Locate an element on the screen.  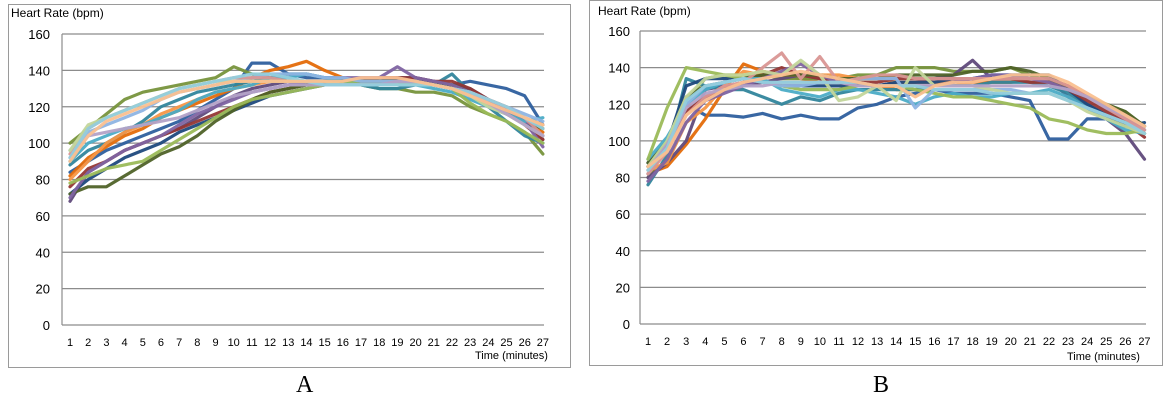
x-tick-label-a: 25 is located at coordinates (506, 343).